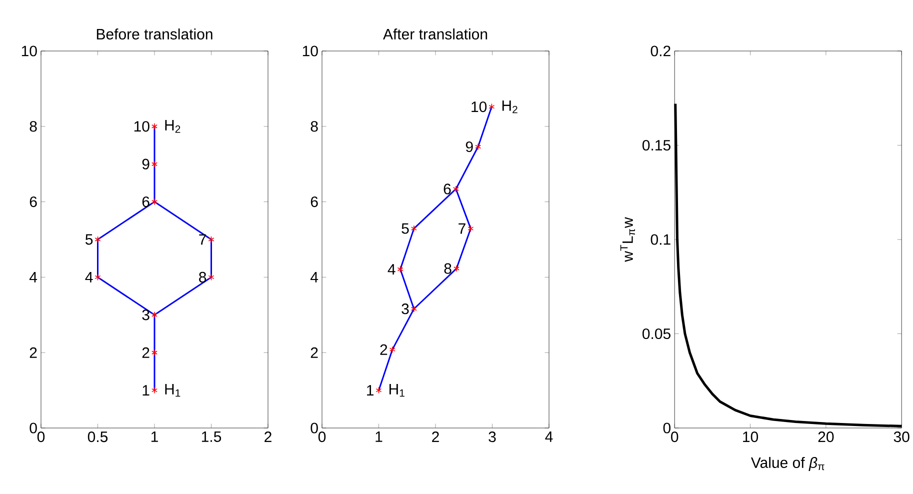 The height and width of the screenshot is (494, 913). I want to click on x-tick-label: 1.5, so click(212, 437).